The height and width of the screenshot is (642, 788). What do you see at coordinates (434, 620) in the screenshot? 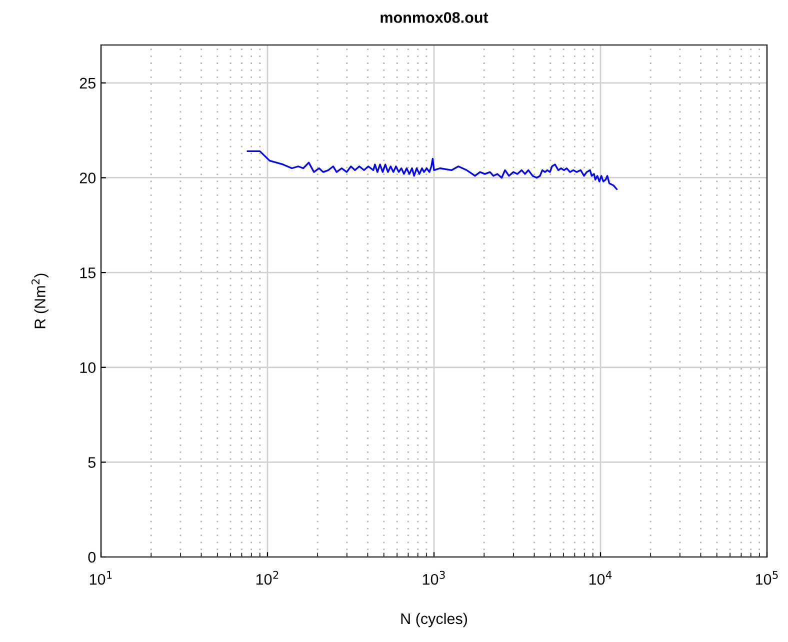
I see `x-axis-title: N (cycles)` at bounding box center [434, 620].